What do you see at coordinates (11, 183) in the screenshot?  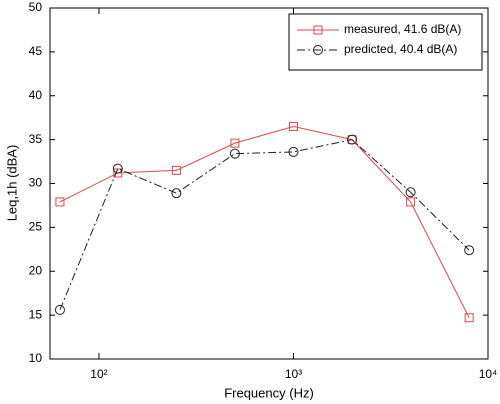 I see `y-axis-label: Leq,1h (dBA)` at bounding box center [11, 183].